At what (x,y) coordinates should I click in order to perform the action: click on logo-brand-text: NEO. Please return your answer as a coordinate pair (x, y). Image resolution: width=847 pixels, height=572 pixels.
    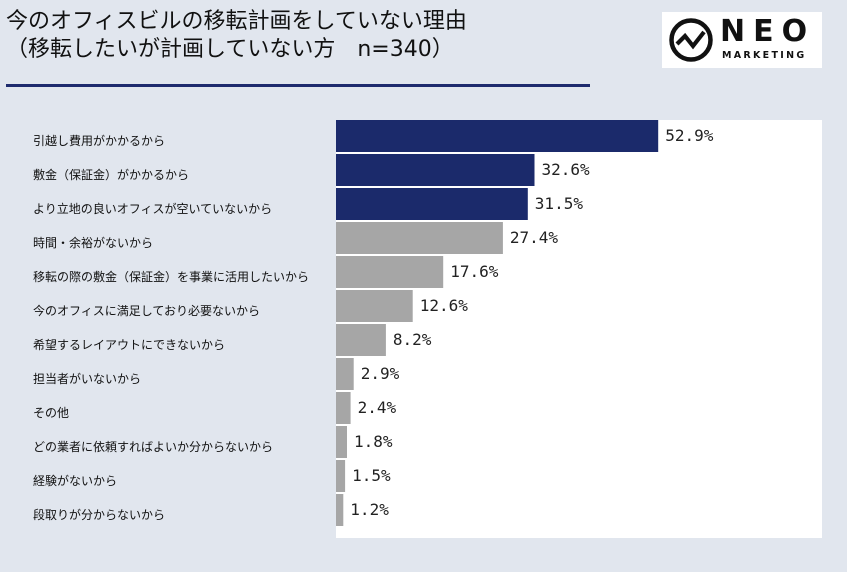
    Looking at the image, I should click on (768, 31).